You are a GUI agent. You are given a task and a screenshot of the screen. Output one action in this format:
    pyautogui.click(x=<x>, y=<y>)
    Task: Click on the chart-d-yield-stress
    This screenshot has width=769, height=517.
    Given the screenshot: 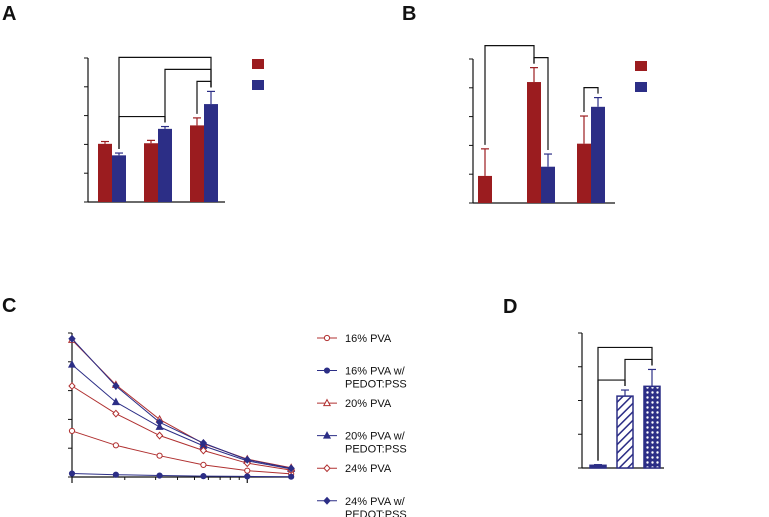 What is the action you would take?
    pyautogui.click(x=621, y=400)
    